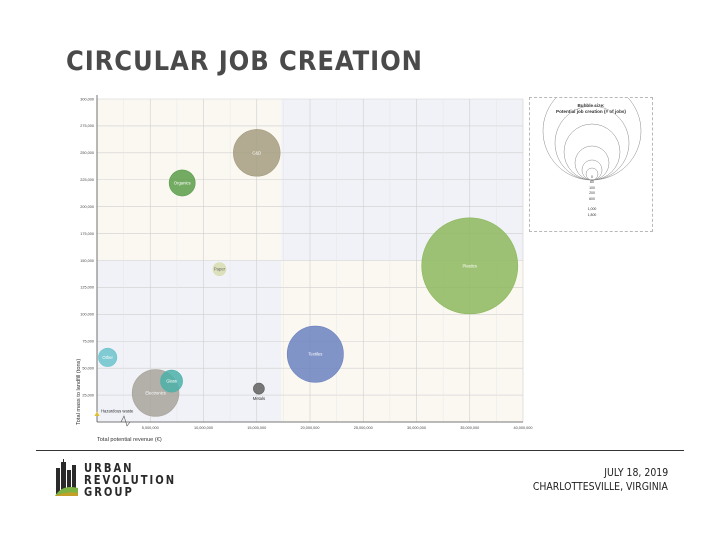 The height and width of the screenshot is (540, 720). Describe the element at coordinates (416, 428) in the screenshot. I see `x-tick-label: 30,000,000` at that location.